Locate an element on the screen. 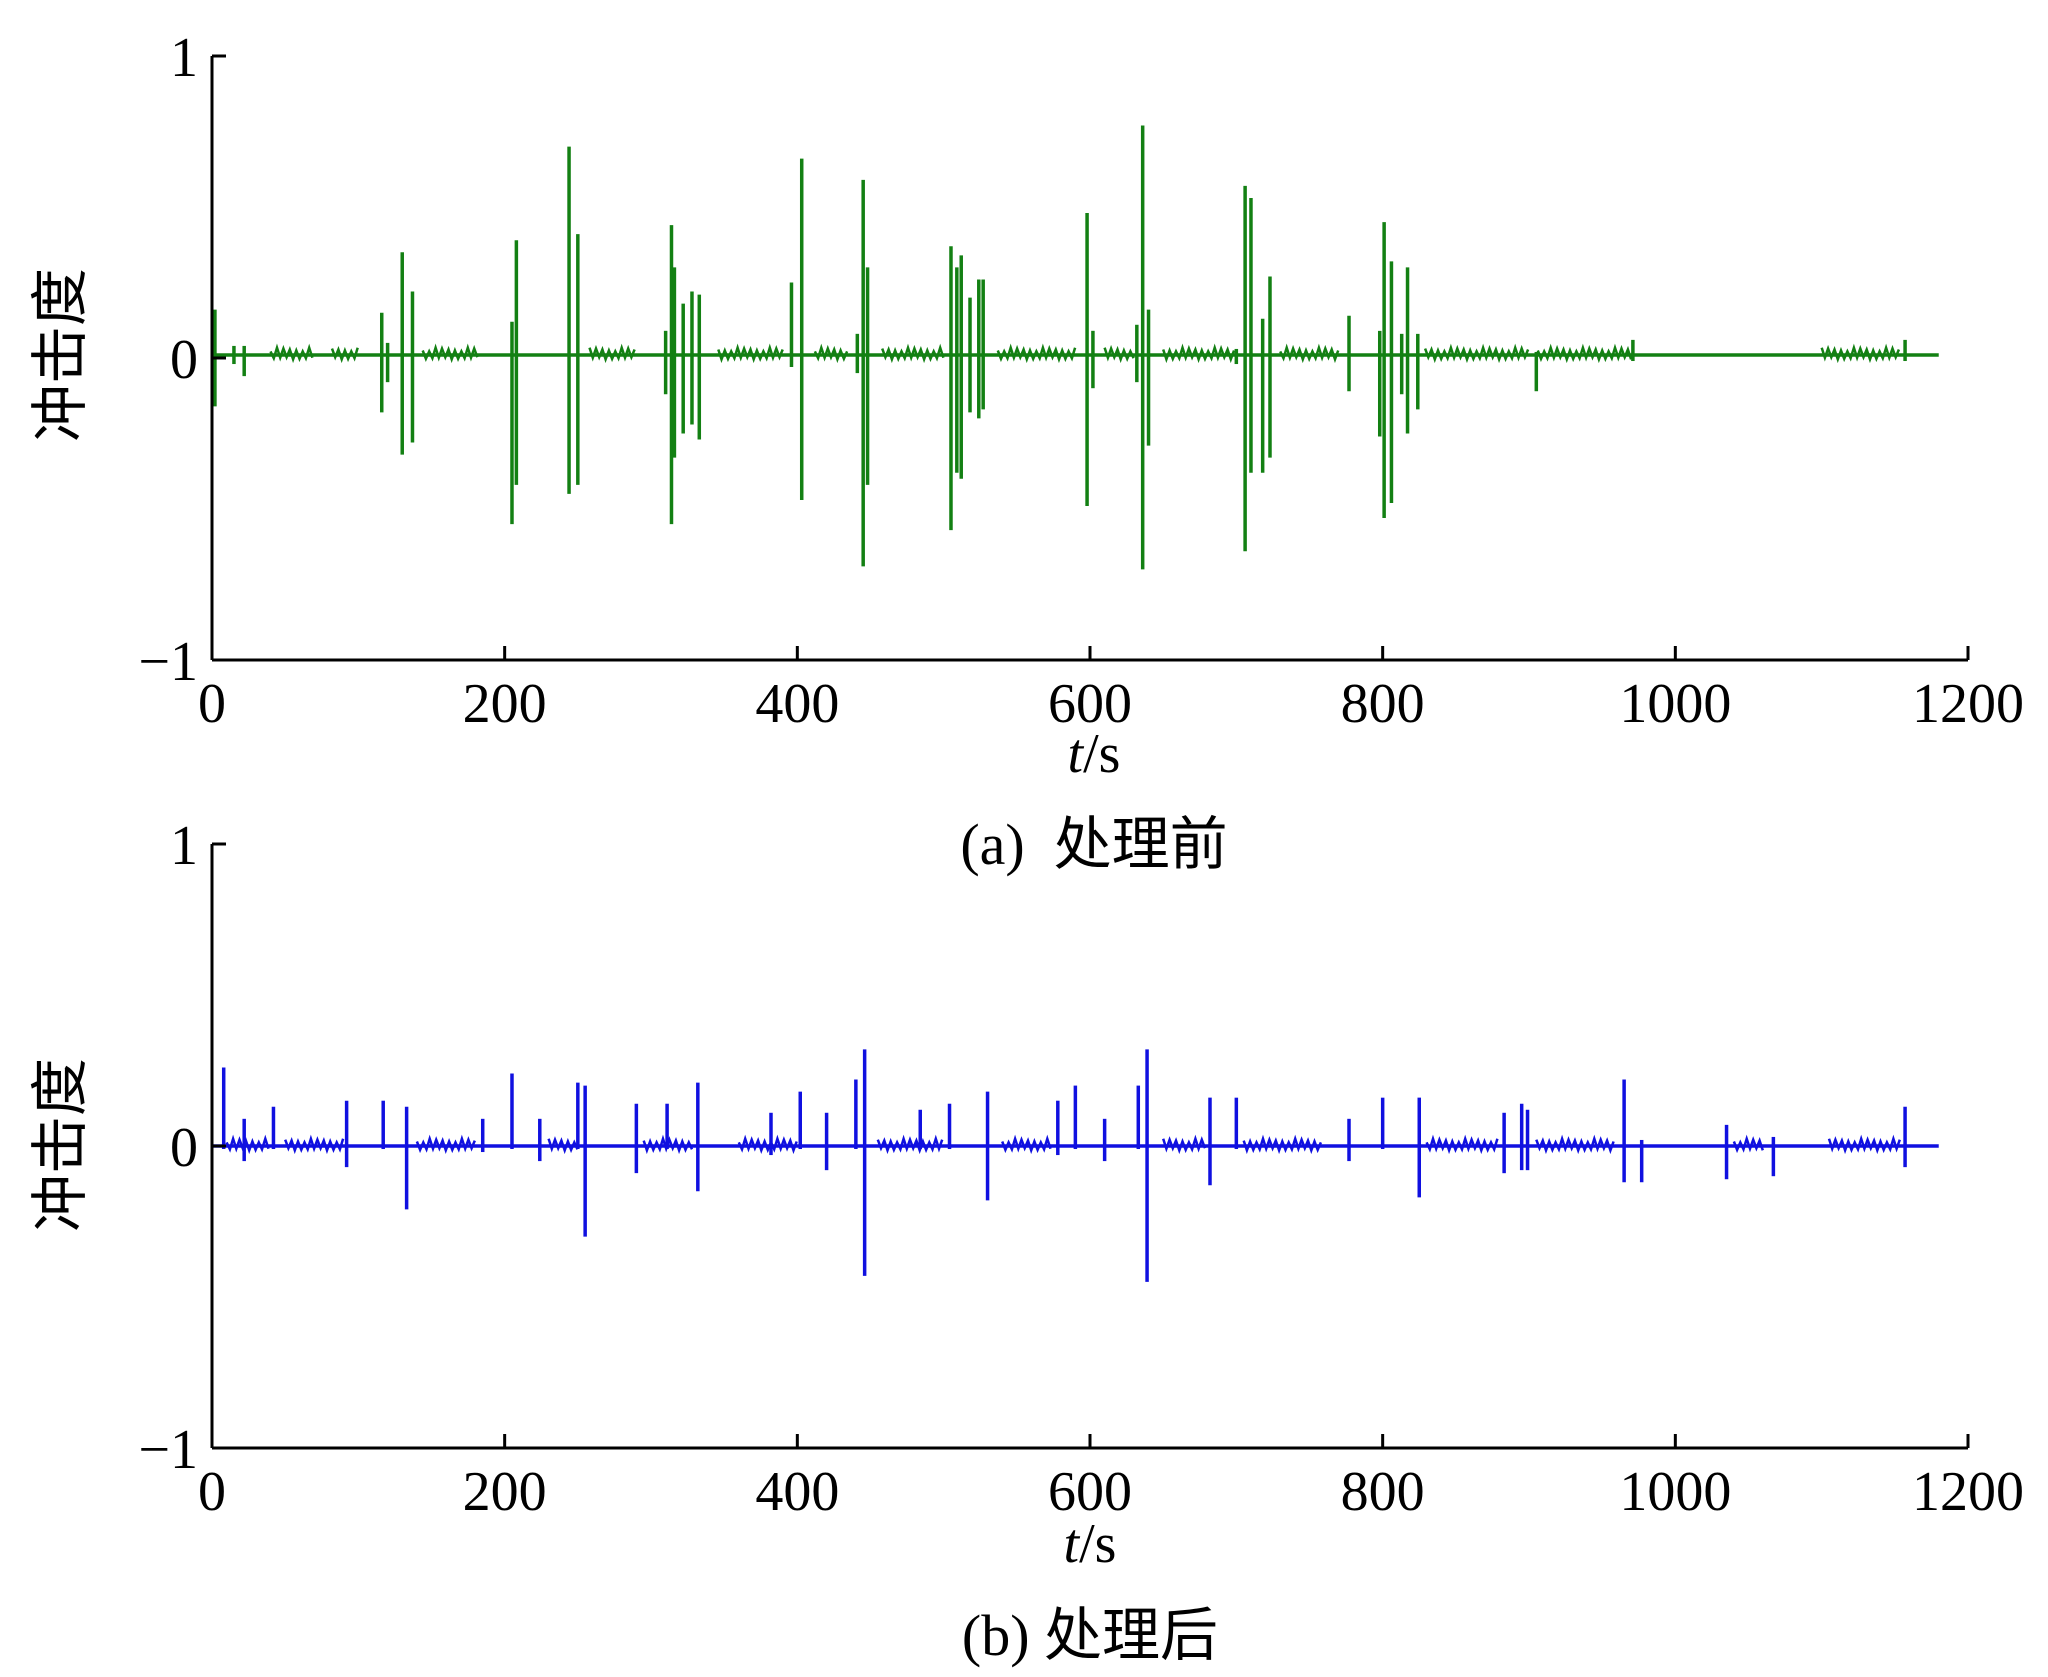 The height and width of the screenshot is (1677, 2048). panel-b-caption: (b) 处理后 is located at coordinates (1090, 1635).